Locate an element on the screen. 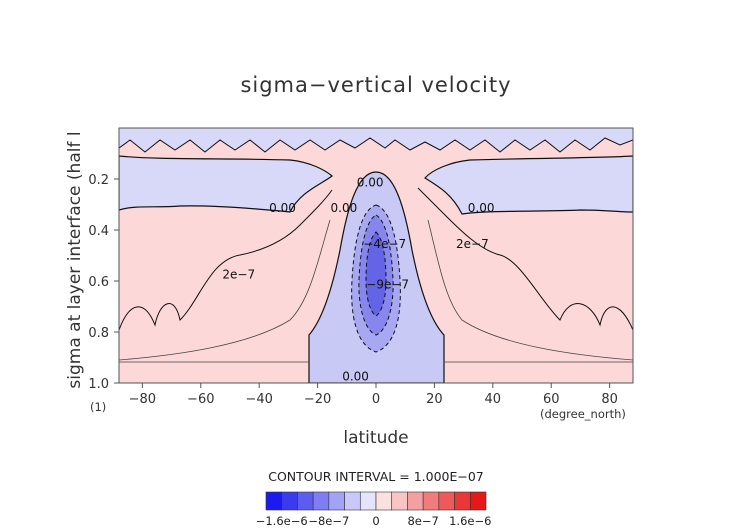  y-tick-label: 0.4 is located at coordinates (98, 231).